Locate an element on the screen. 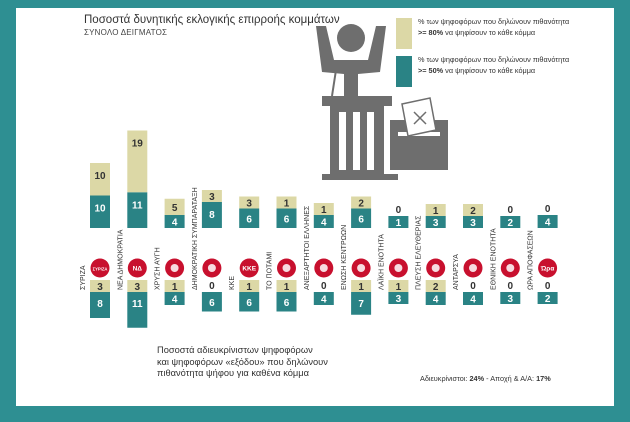 The height and width of the screenshot is (422, 630). party-3-exit-high-label: 1 is located at coordinates (175, 287).